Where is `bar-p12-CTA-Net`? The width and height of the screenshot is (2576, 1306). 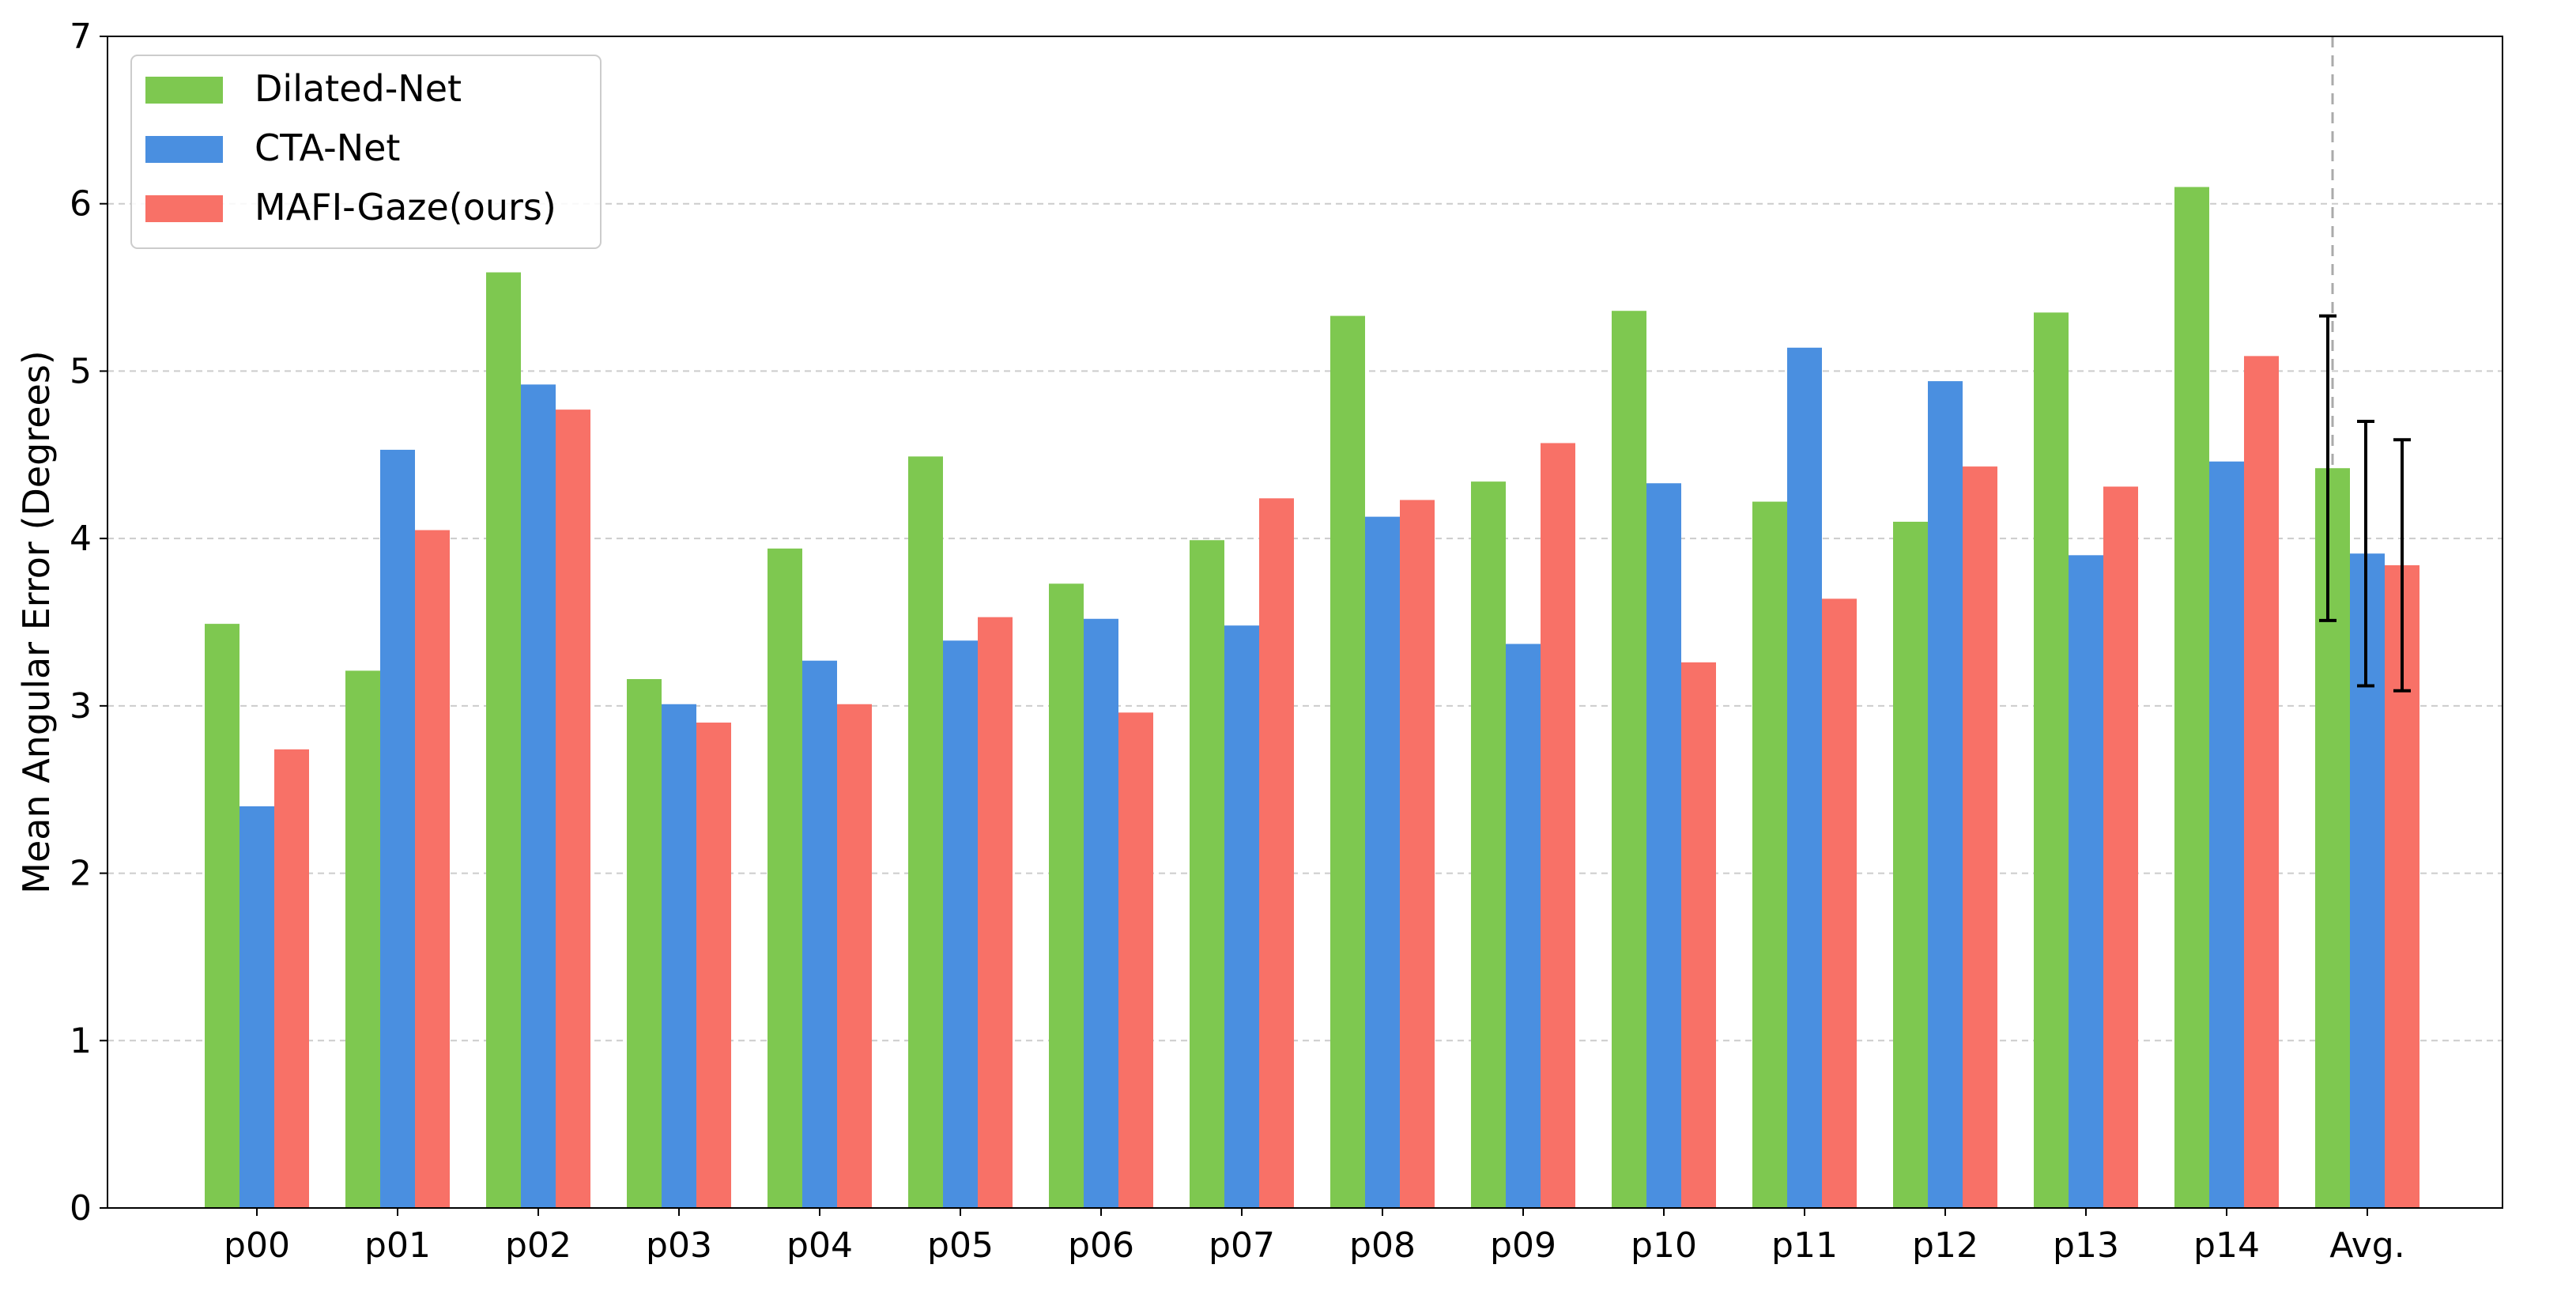
bar-p12-CTA-Net is located at coordinates (1946, 795).